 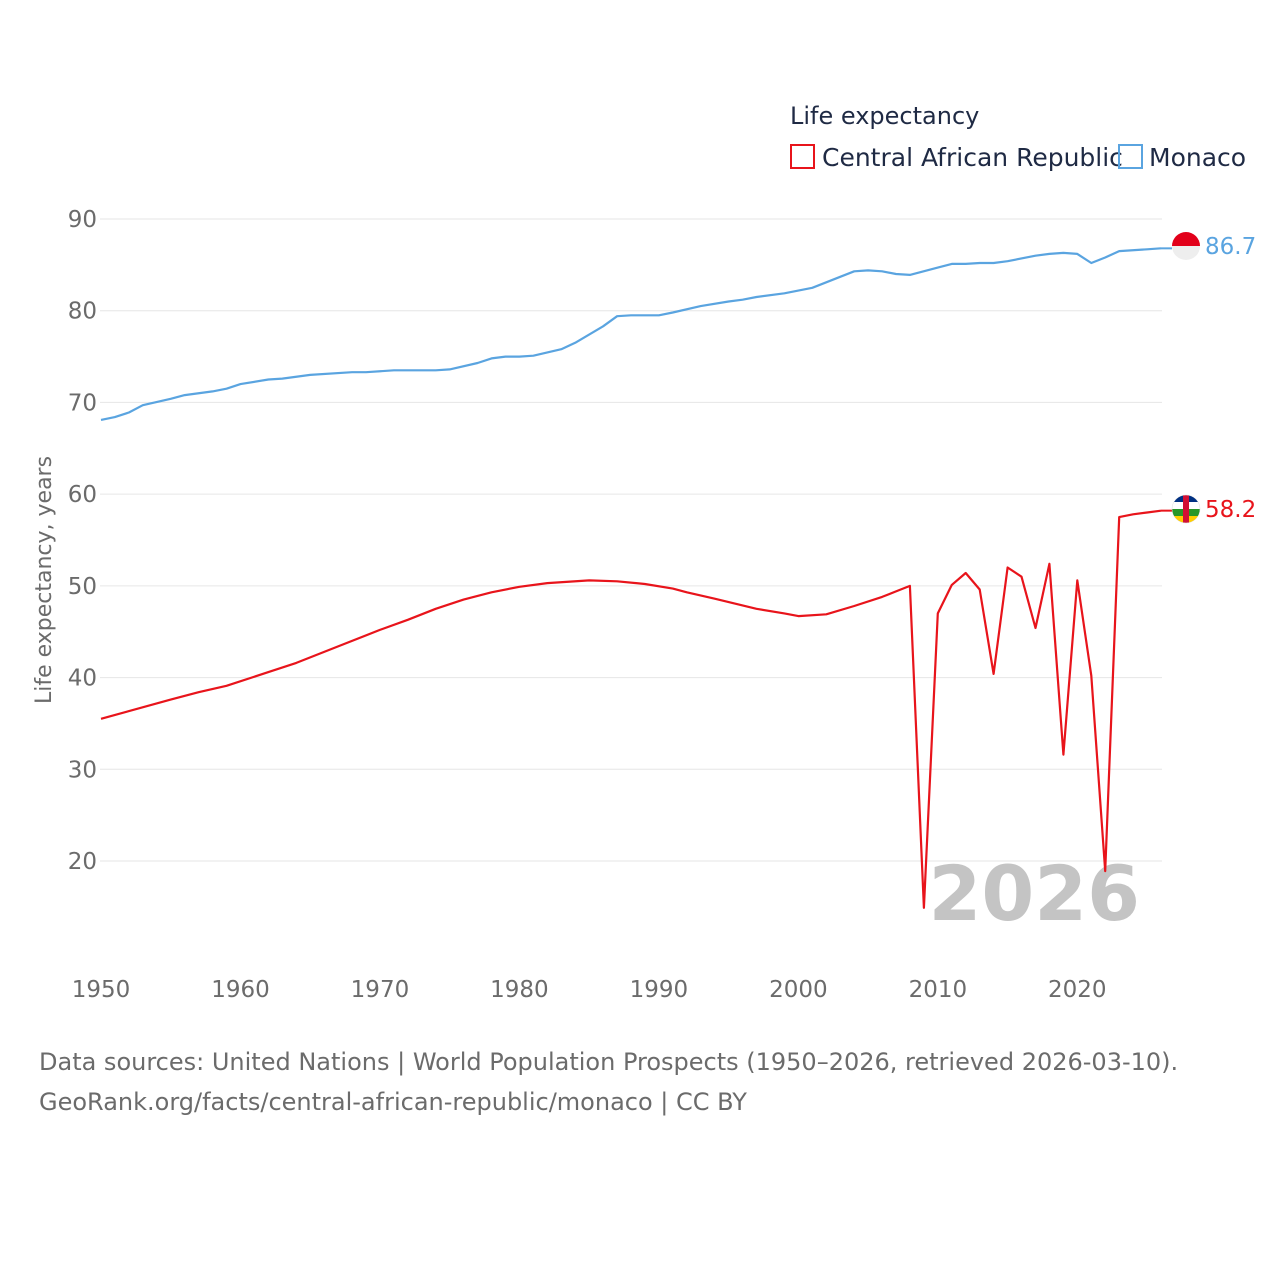 What do you see at coordinates (82, 220) in the screenshot?
I see `y-tick-label: 90` at bounding box center [82, 220].